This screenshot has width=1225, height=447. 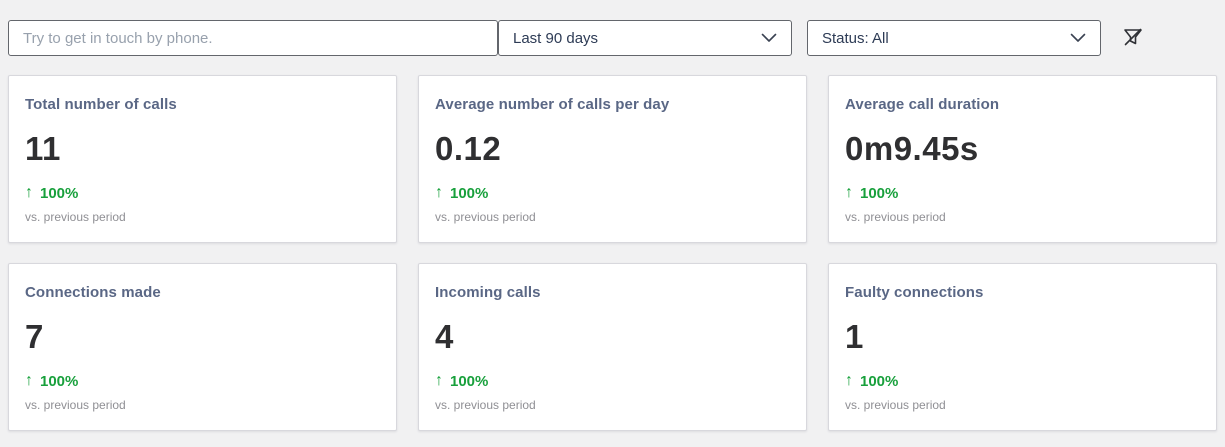 I want to click on date-range-dropdown: Last 90 days, so click(x=645, y=38).